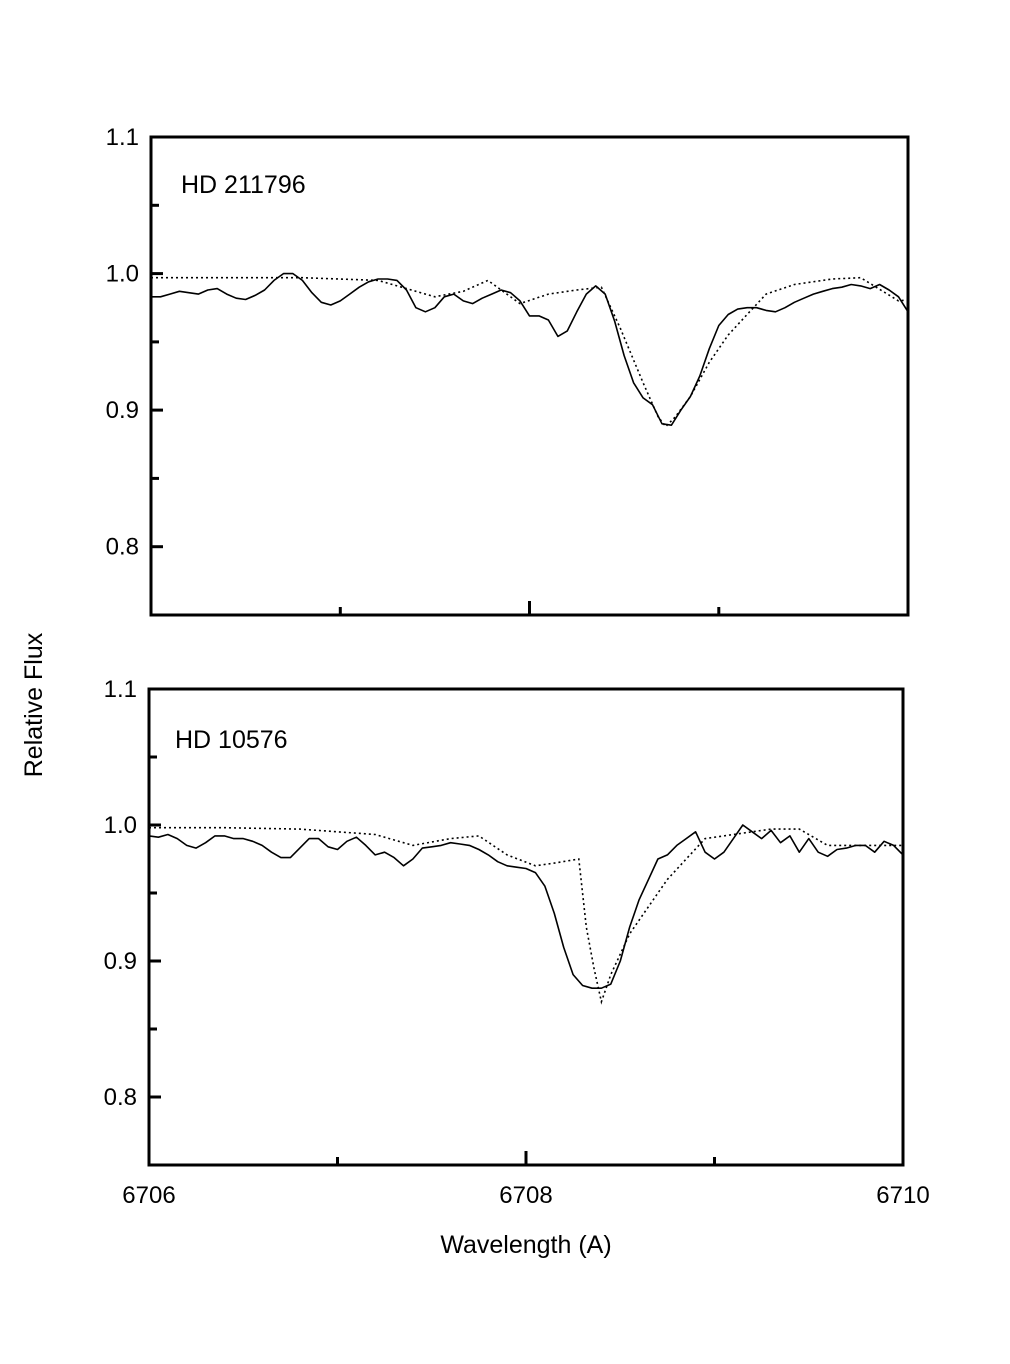 This screenshot has width=1010, height=1364. I want to click on y-axis-title: Relative Flux, so click(34, 704).